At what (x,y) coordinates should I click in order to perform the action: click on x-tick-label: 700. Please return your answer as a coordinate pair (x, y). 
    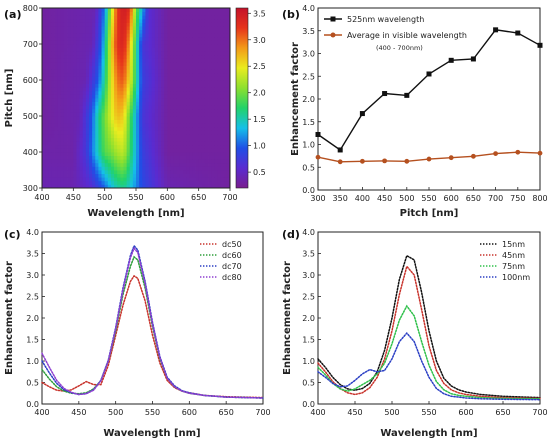
    Looking at the image, I should click on (229, 197).